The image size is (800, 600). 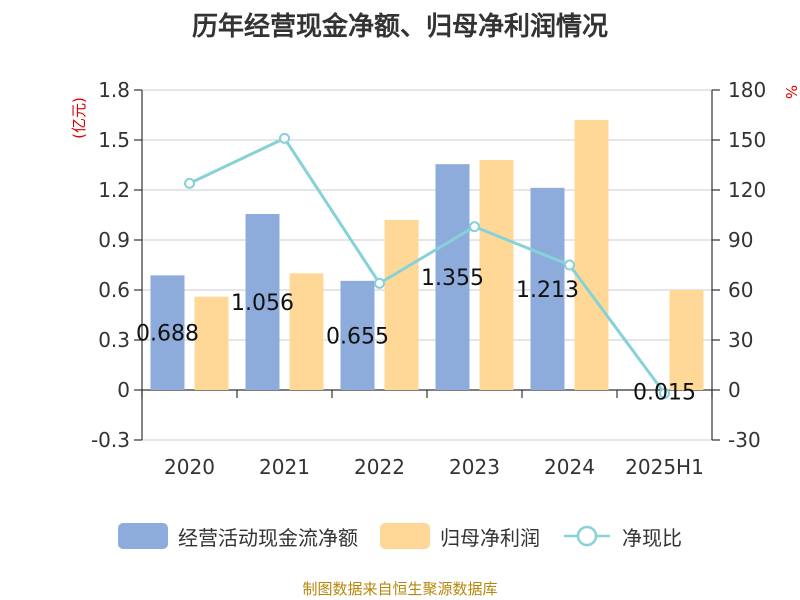 I want to click on data-label-cash-ratio: 0.015, so click(x=664, y=392).